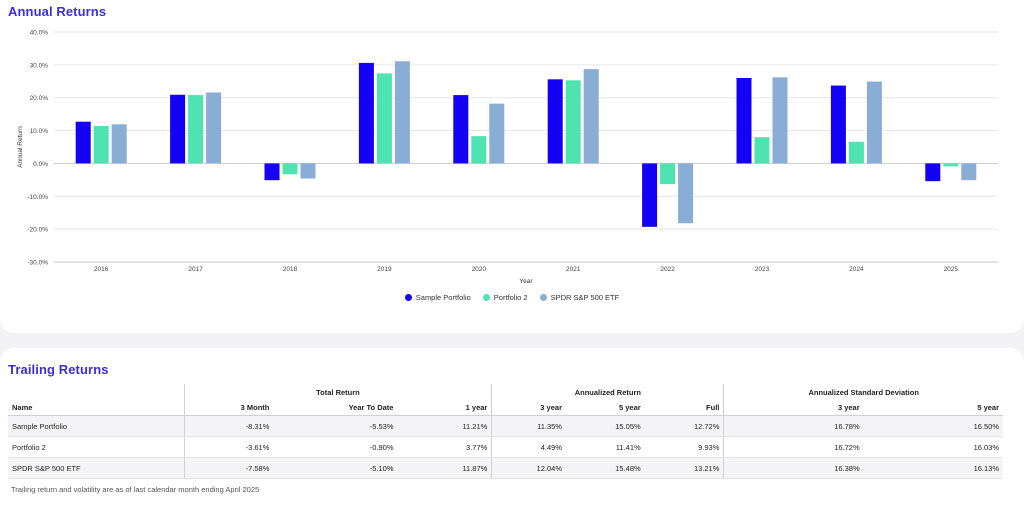  What do you see at coordinates (684, 447) in the screenshot?
I see `cell-value: 9.93%` at bounding box center [684, 447].